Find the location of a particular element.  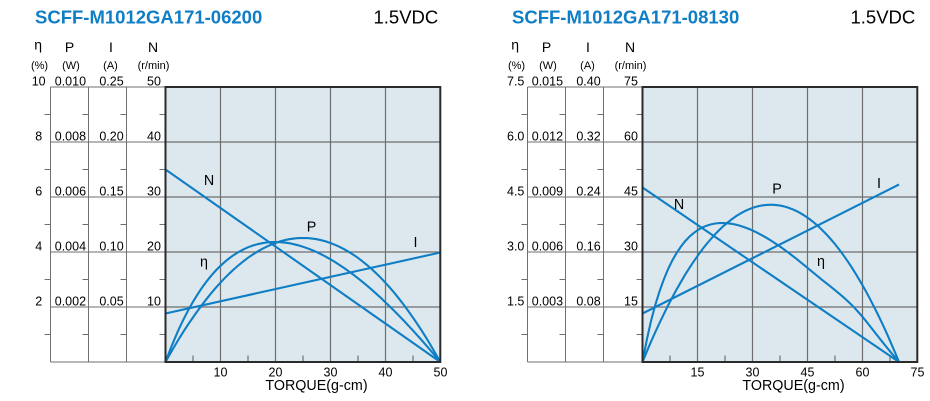

svg-text: 7.5 is located at coordinates (515, 82).